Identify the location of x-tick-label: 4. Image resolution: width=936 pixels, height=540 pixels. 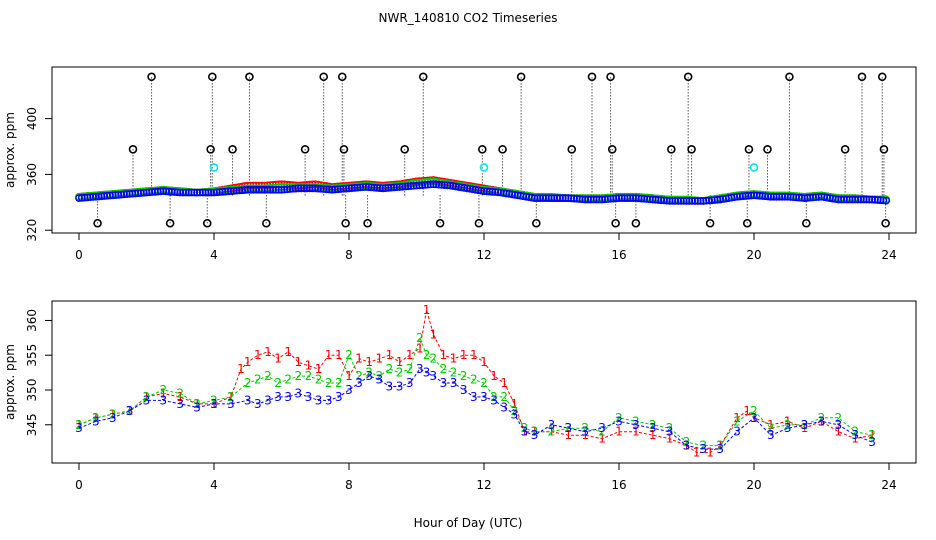
(214, 485).